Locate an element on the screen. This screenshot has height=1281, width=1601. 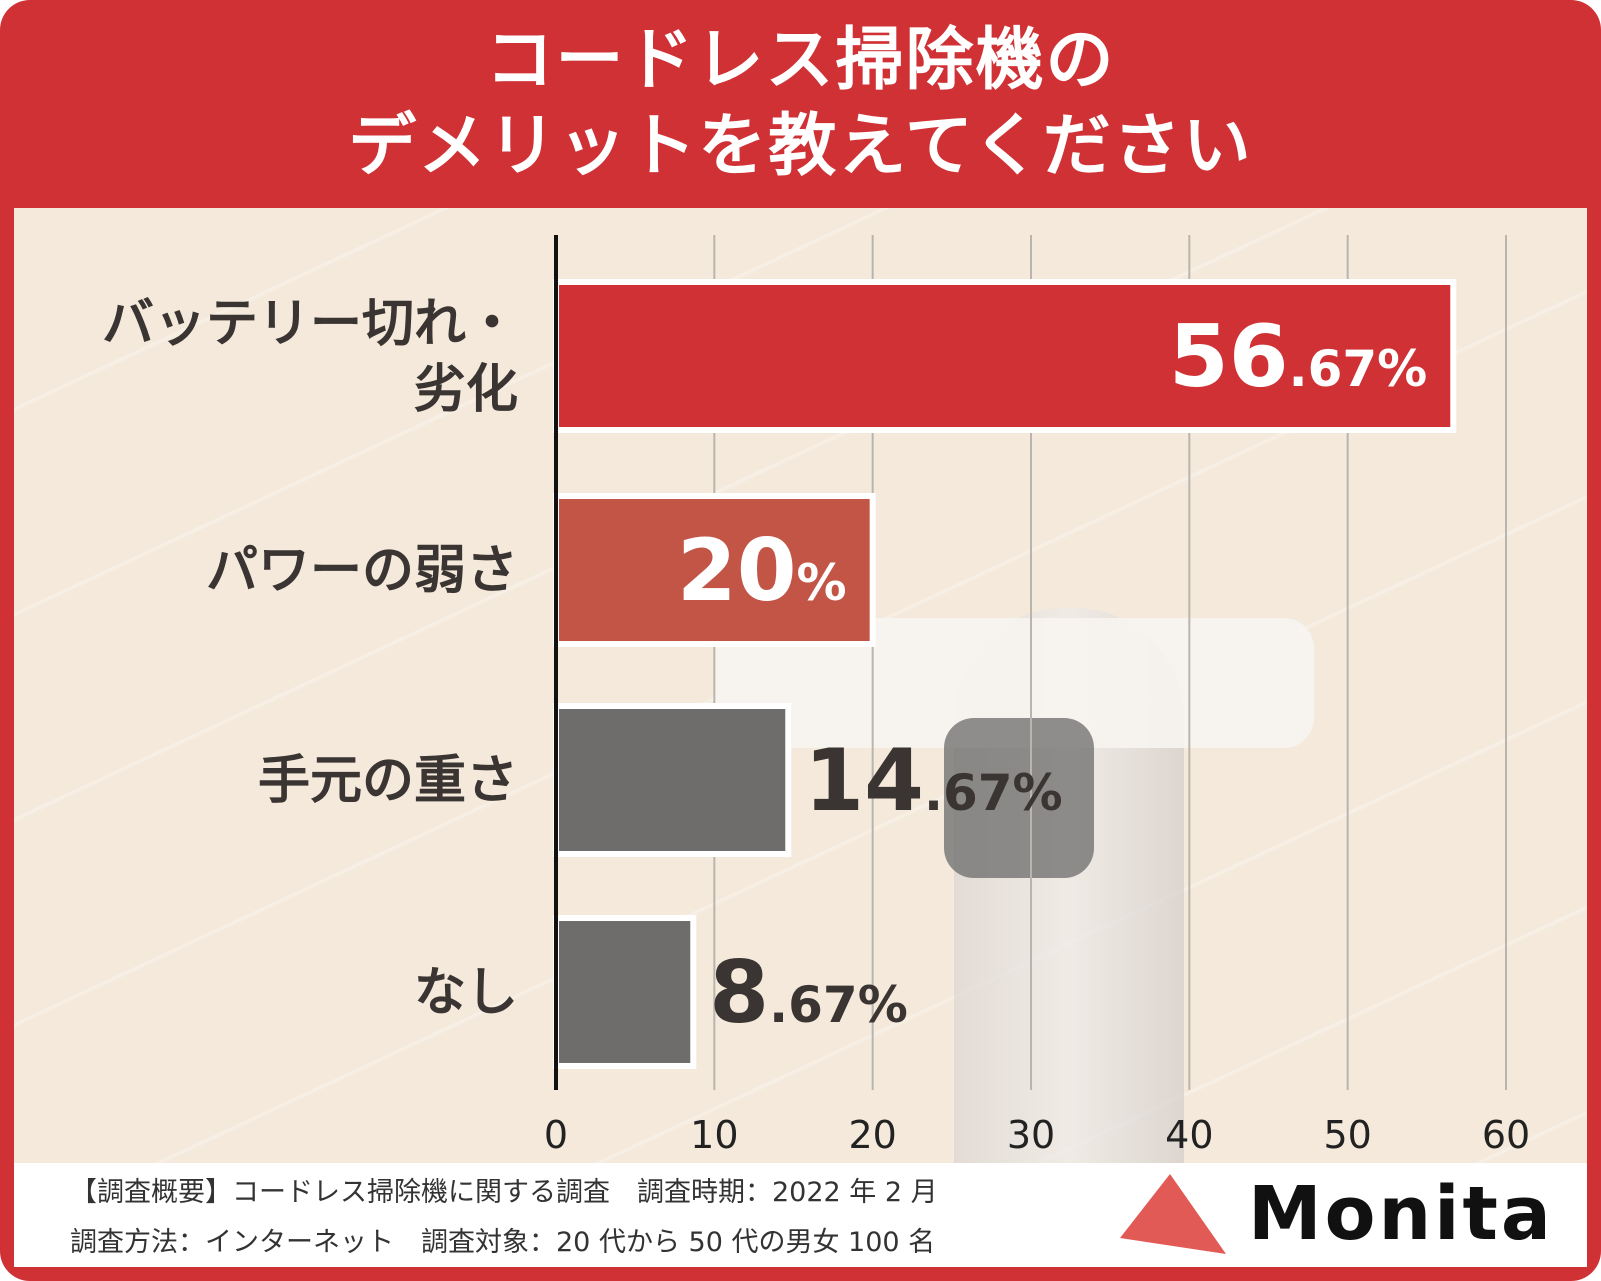
value-label-2: 14.67% is located at coordinates (933, 781).